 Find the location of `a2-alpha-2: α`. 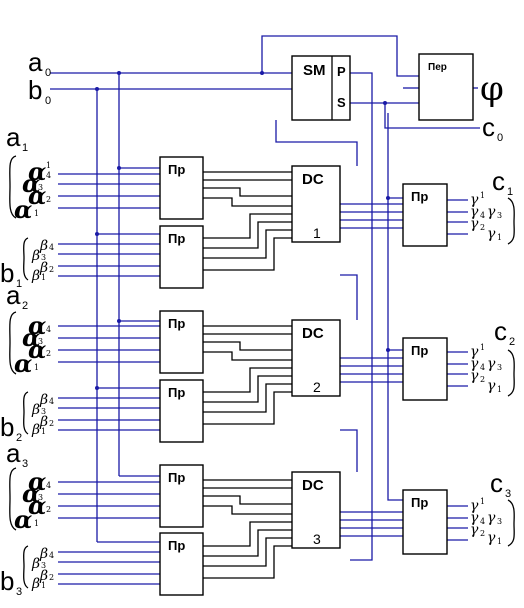

a2-alpha-2: α is located at coordinates (37, 349).